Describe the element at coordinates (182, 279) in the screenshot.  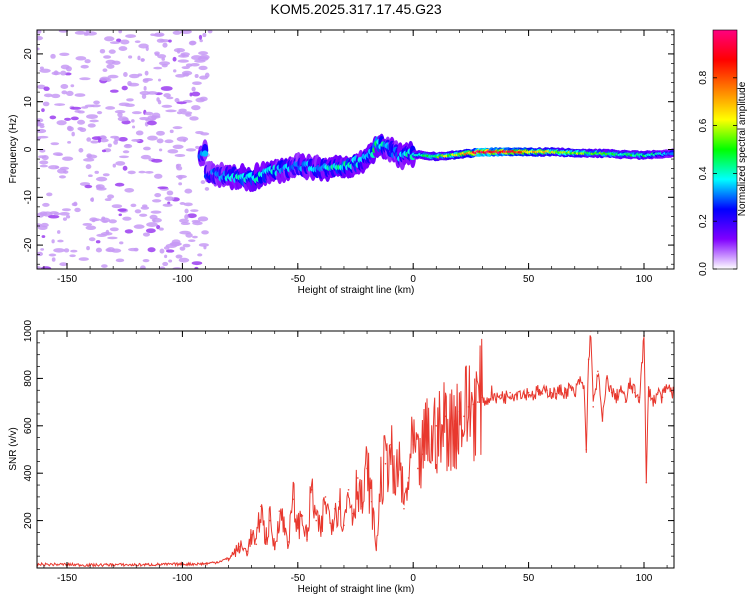
I see `x-tick-label: -100` at that location.